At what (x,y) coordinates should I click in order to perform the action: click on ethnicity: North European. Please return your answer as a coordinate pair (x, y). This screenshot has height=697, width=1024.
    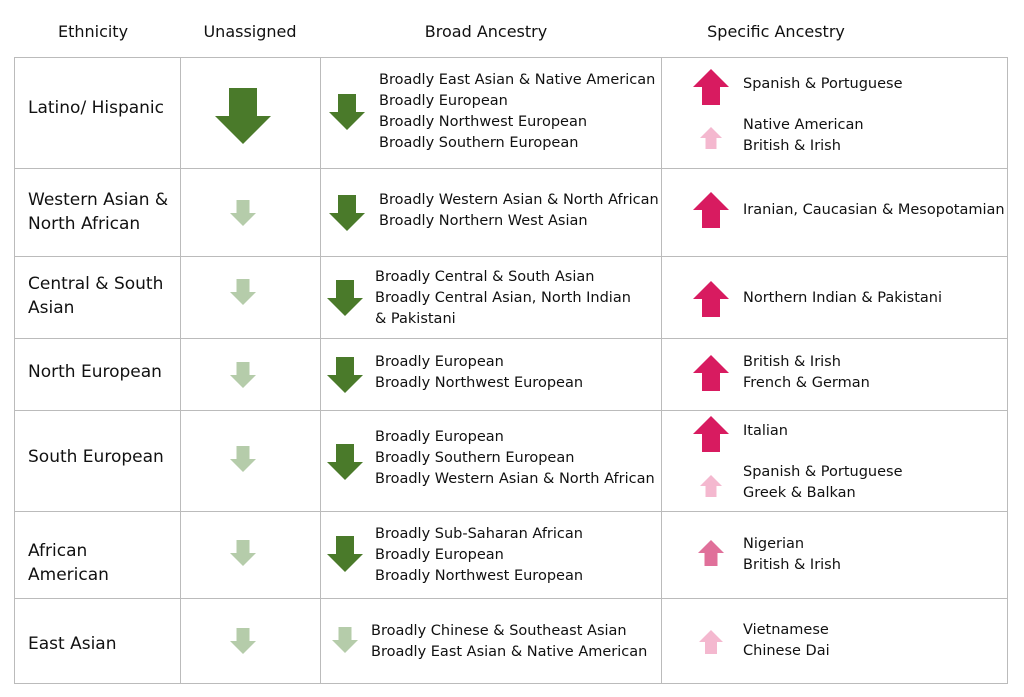
    Looking at the image, I should click on (95, 372).